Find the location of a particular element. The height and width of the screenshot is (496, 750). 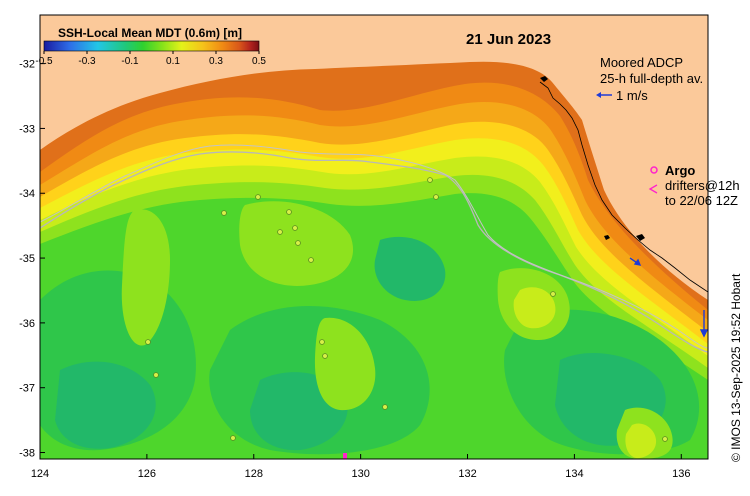

y-axis: -32 -33 -34 -35 -36 -37 -38 is located at coordinates (32, 259).